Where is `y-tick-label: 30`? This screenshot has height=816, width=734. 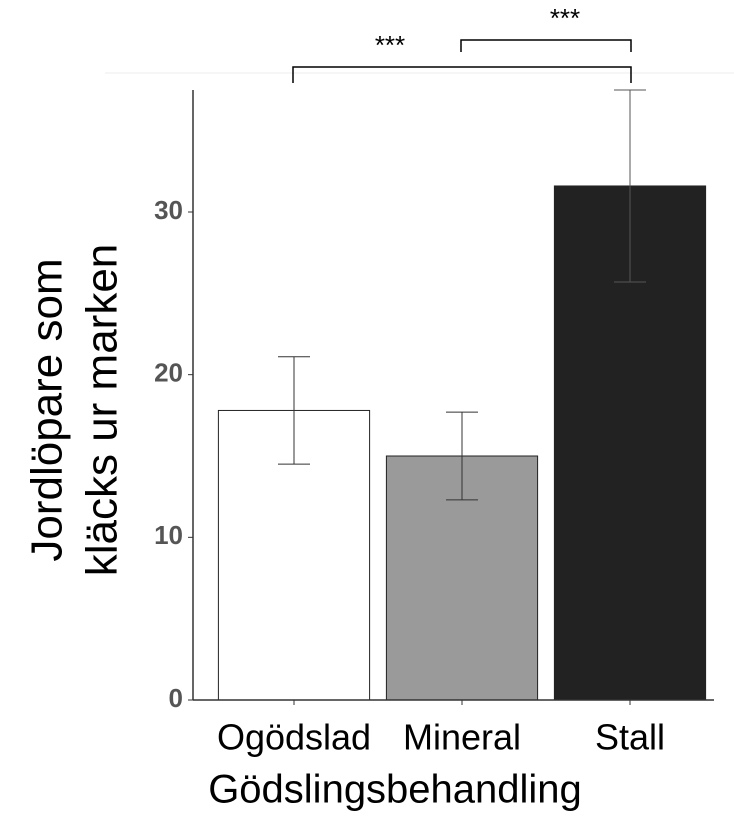
y-tick-label: 30 is located at coordinates (168, 210).